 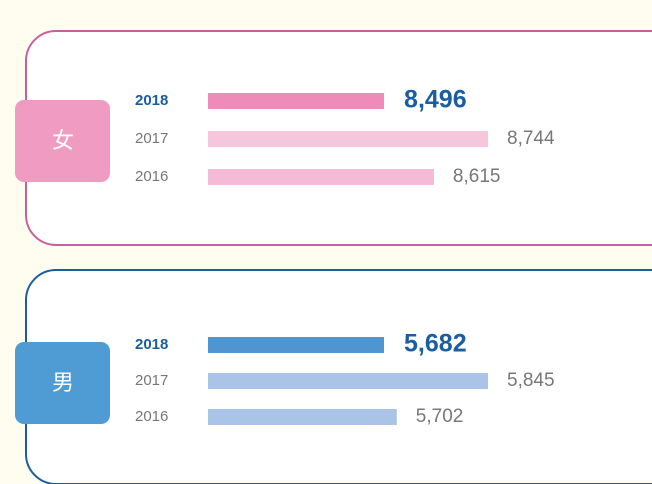 What do you see at coordinates (531, 380) in the screenshot?
I see `value-label: 5,845` at bounding box center [531, 380].